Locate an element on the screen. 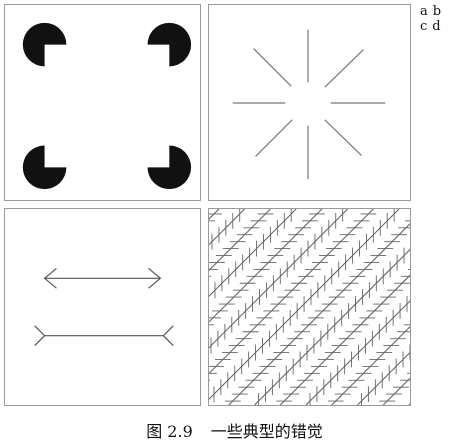 The image size is (469, 448). muller-lyer-illusion is located at coordinates (104, 307).